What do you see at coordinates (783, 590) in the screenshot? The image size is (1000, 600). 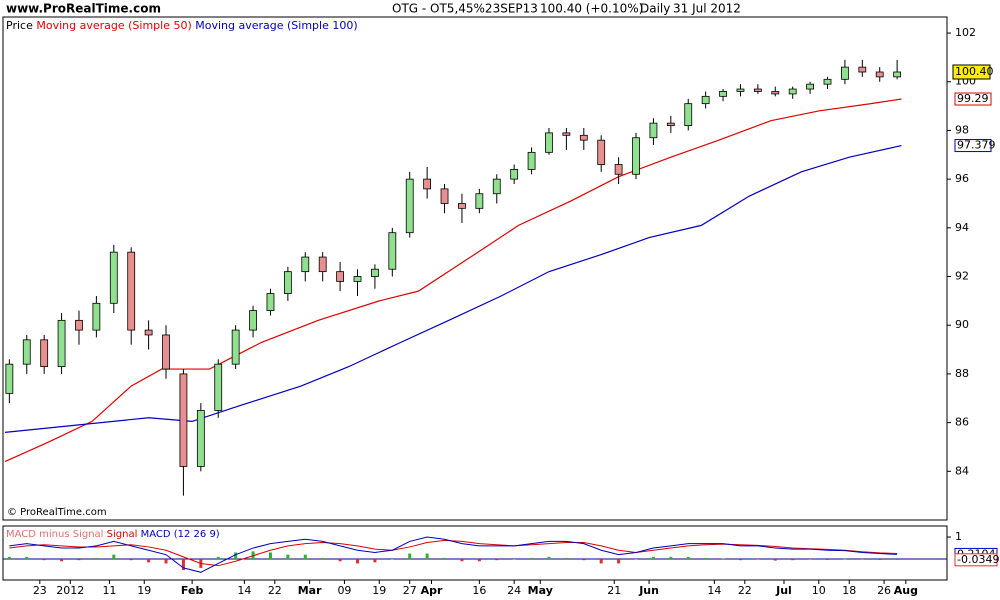 I see `x-tick-label: Jul` at bounding box center [783, 590].